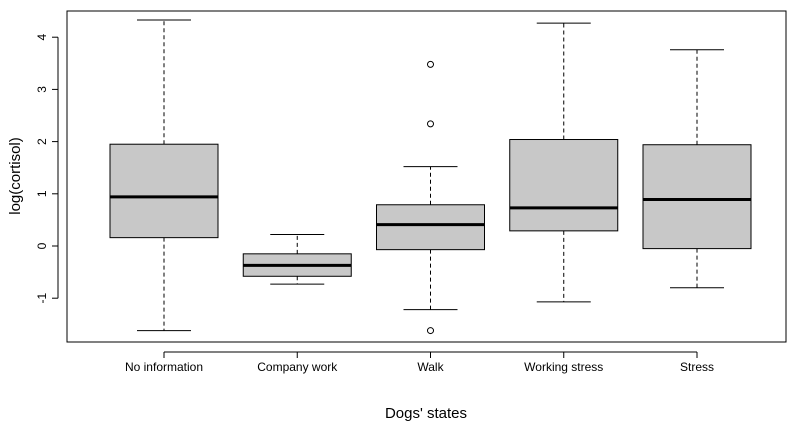  What do you see at coordinates (430, 197) in the screenshot?
I see `box-walk` at bounding box center [430, 197].